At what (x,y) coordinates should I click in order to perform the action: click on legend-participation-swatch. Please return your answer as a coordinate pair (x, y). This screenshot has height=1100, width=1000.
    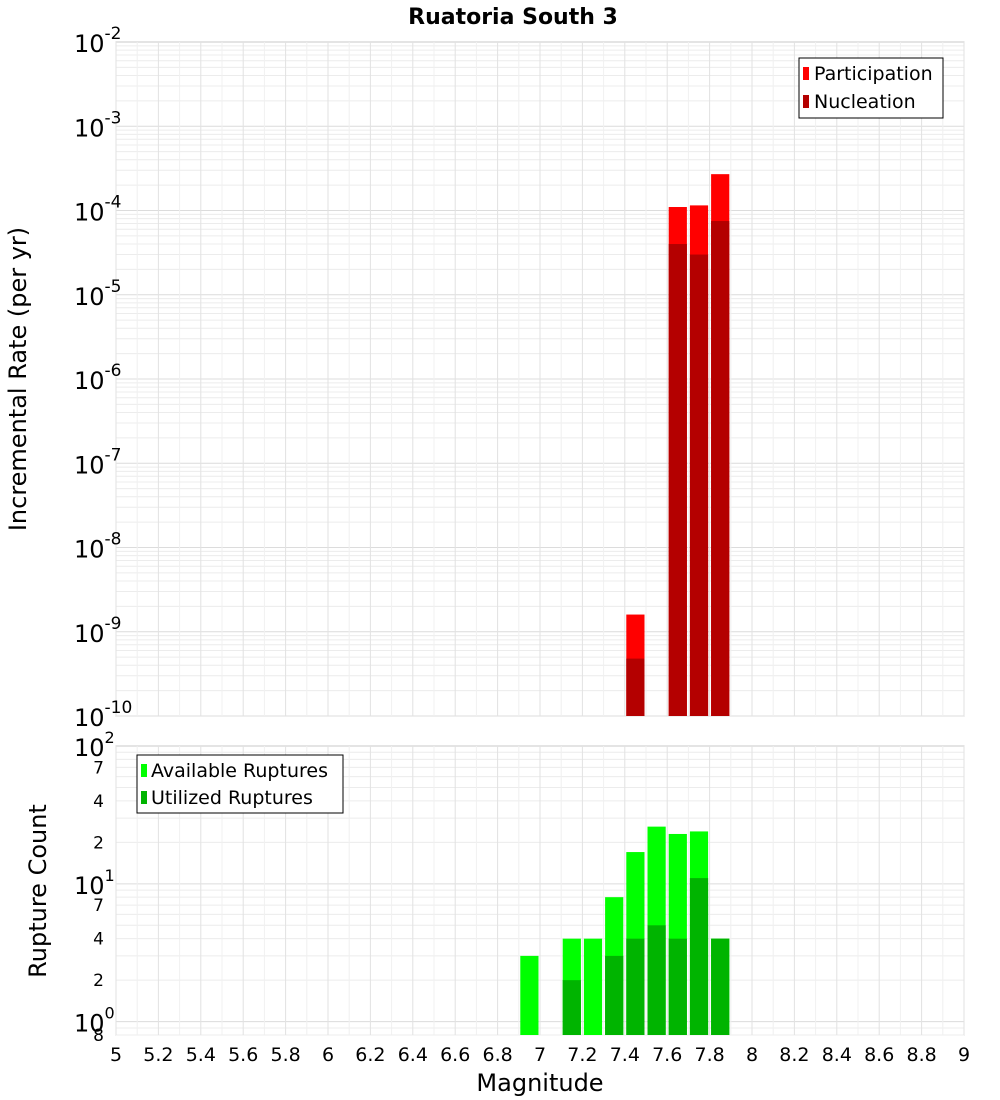
    Looking at the image, I should click on (806, 73).